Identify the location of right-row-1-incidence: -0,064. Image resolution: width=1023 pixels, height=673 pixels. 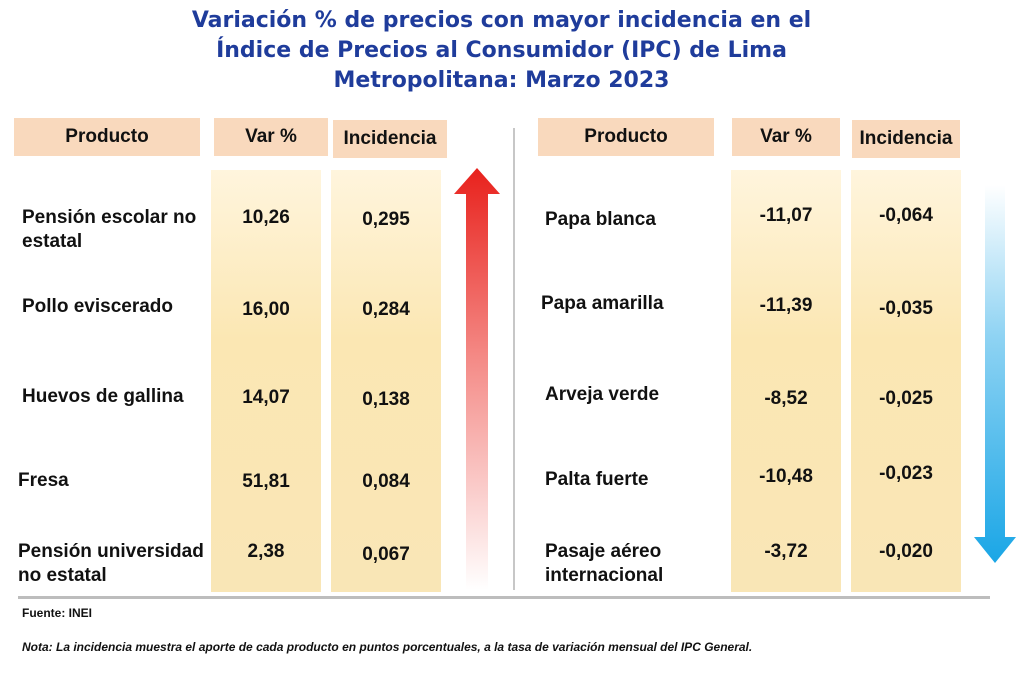
(906, 215).